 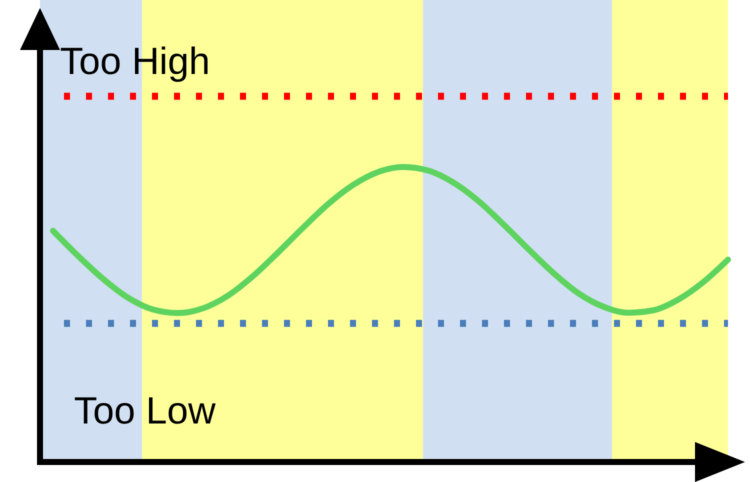 What do you see at coordinates (145, 411) in the screenshot?
I see `ref-line-label: Too Low` at bounding box center [145, 411].